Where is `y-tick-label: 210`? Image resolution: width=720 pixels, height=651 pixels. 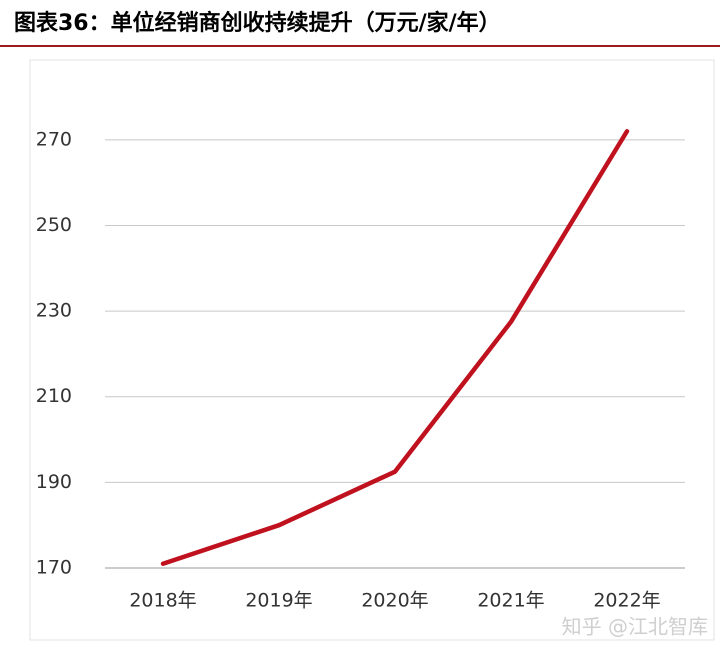 y-tick-label: 210 is located at coordinates (54, 396).